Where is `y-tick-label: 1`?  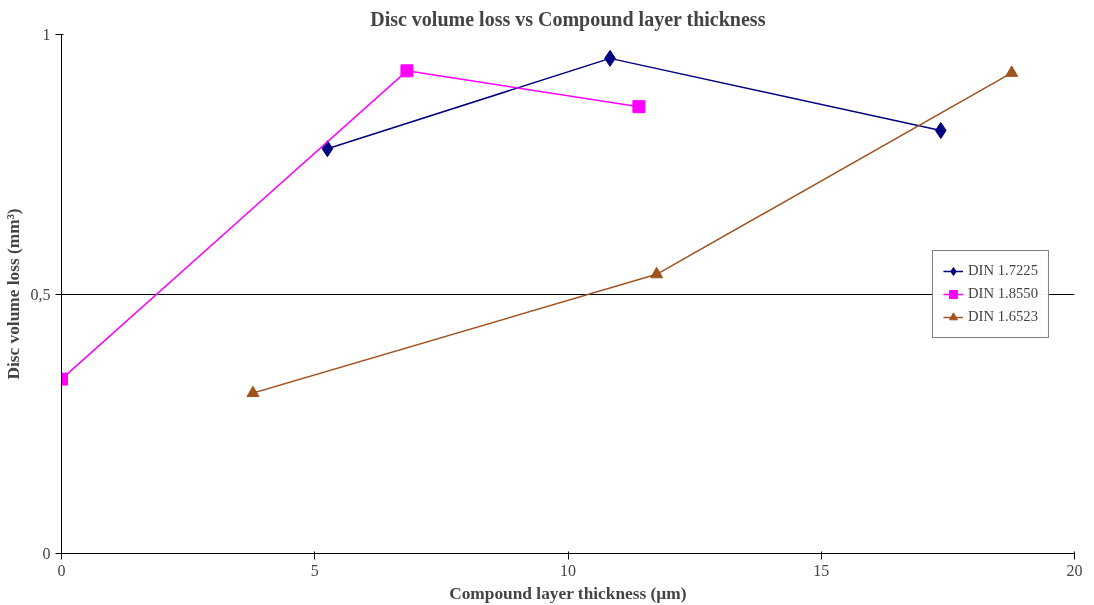 y-tick-label: 1 is located at coordinates (46, 34).